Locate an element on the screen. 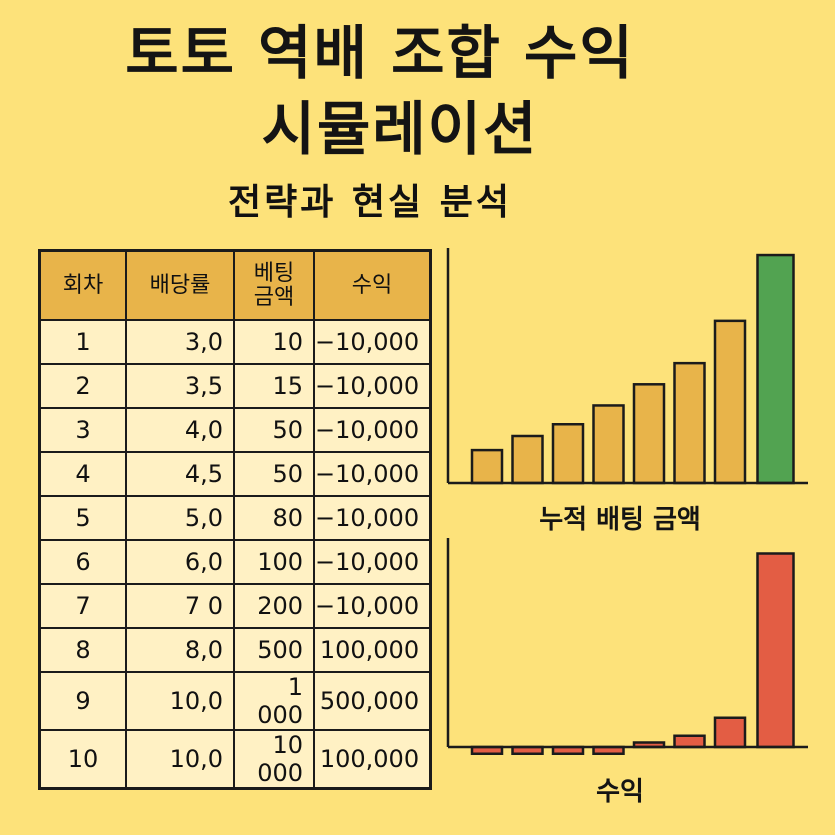 Image resolution: width=835 pixels, height=835 pixels. table-row: 8 8,0 500 100,000 is located at coordinates (235, 650).